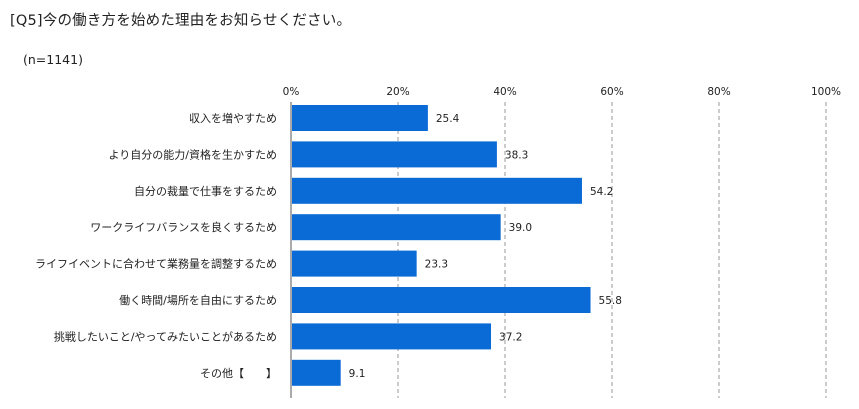 The height and width of the screenshot is (409, 859). I want to click on category-label: より自分の能力/資格を生かすため, so click(193, 154).